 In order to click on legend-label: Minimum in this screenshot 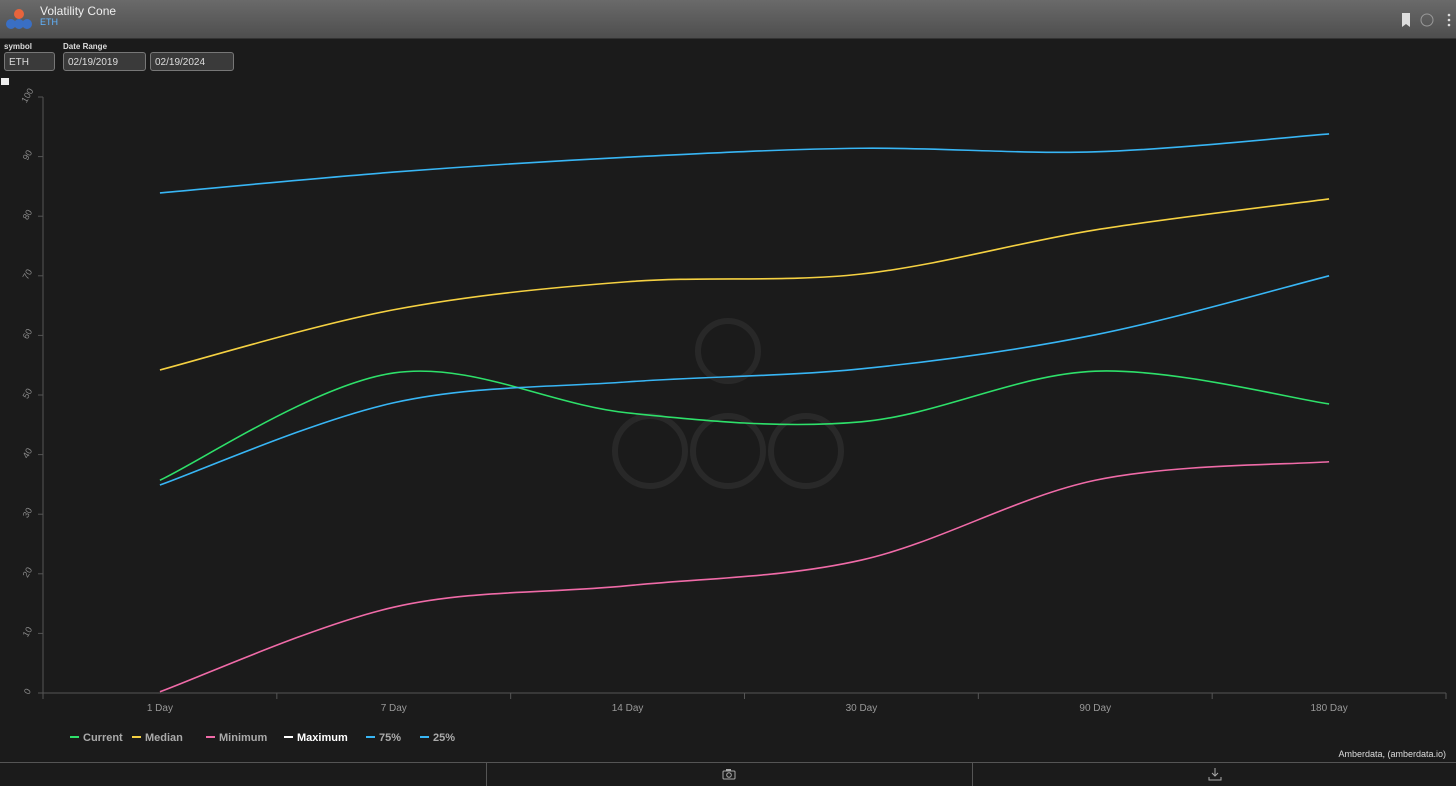, I will do `click(243, 738)`.